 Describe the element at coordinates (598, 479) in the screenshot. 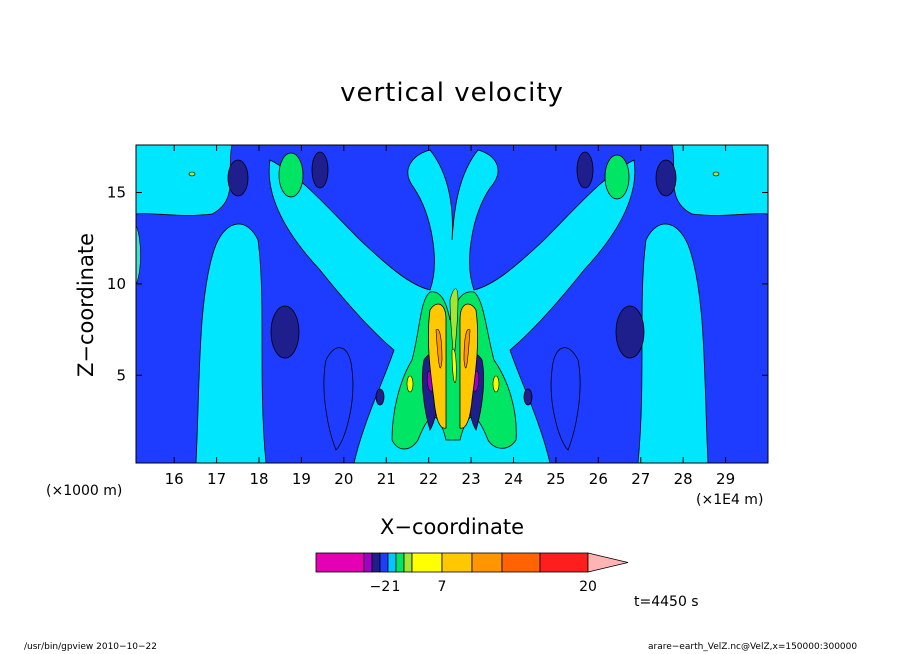

I see `x-tick-label: 26` at that location.